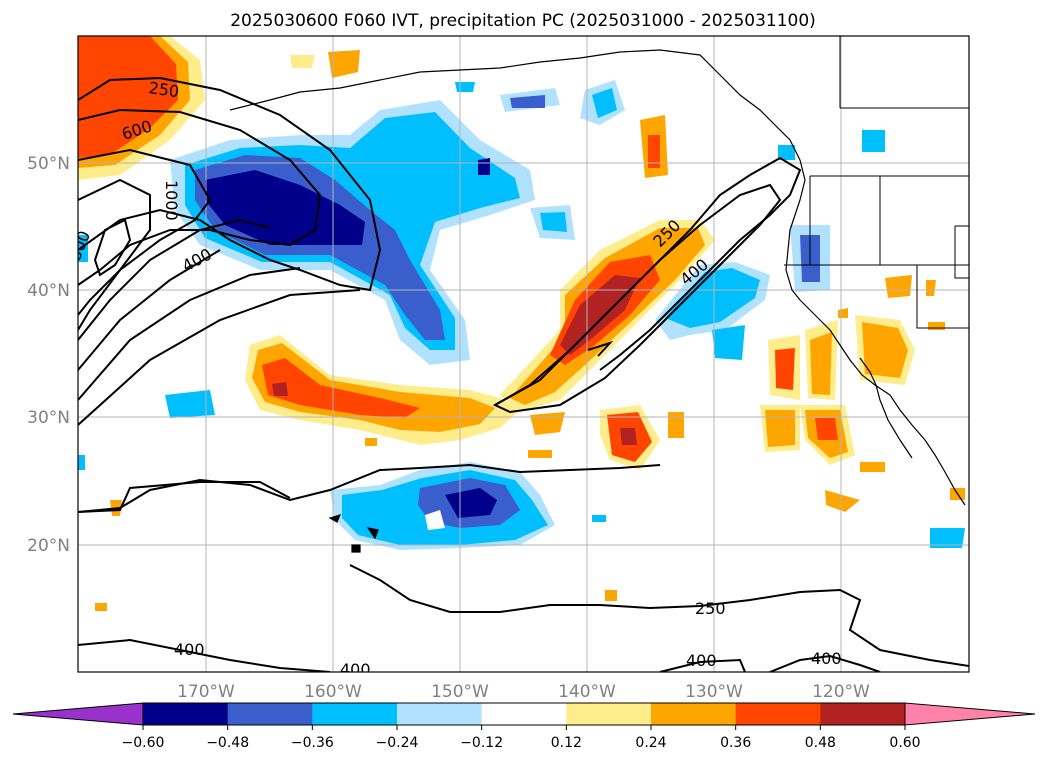 The width and height of the screenshot is (1047, 765). What do you see at coordinates (333, 692) in the screenshot?
I see `lon-tick-label: 160°W` at bounding box center [333, 692].